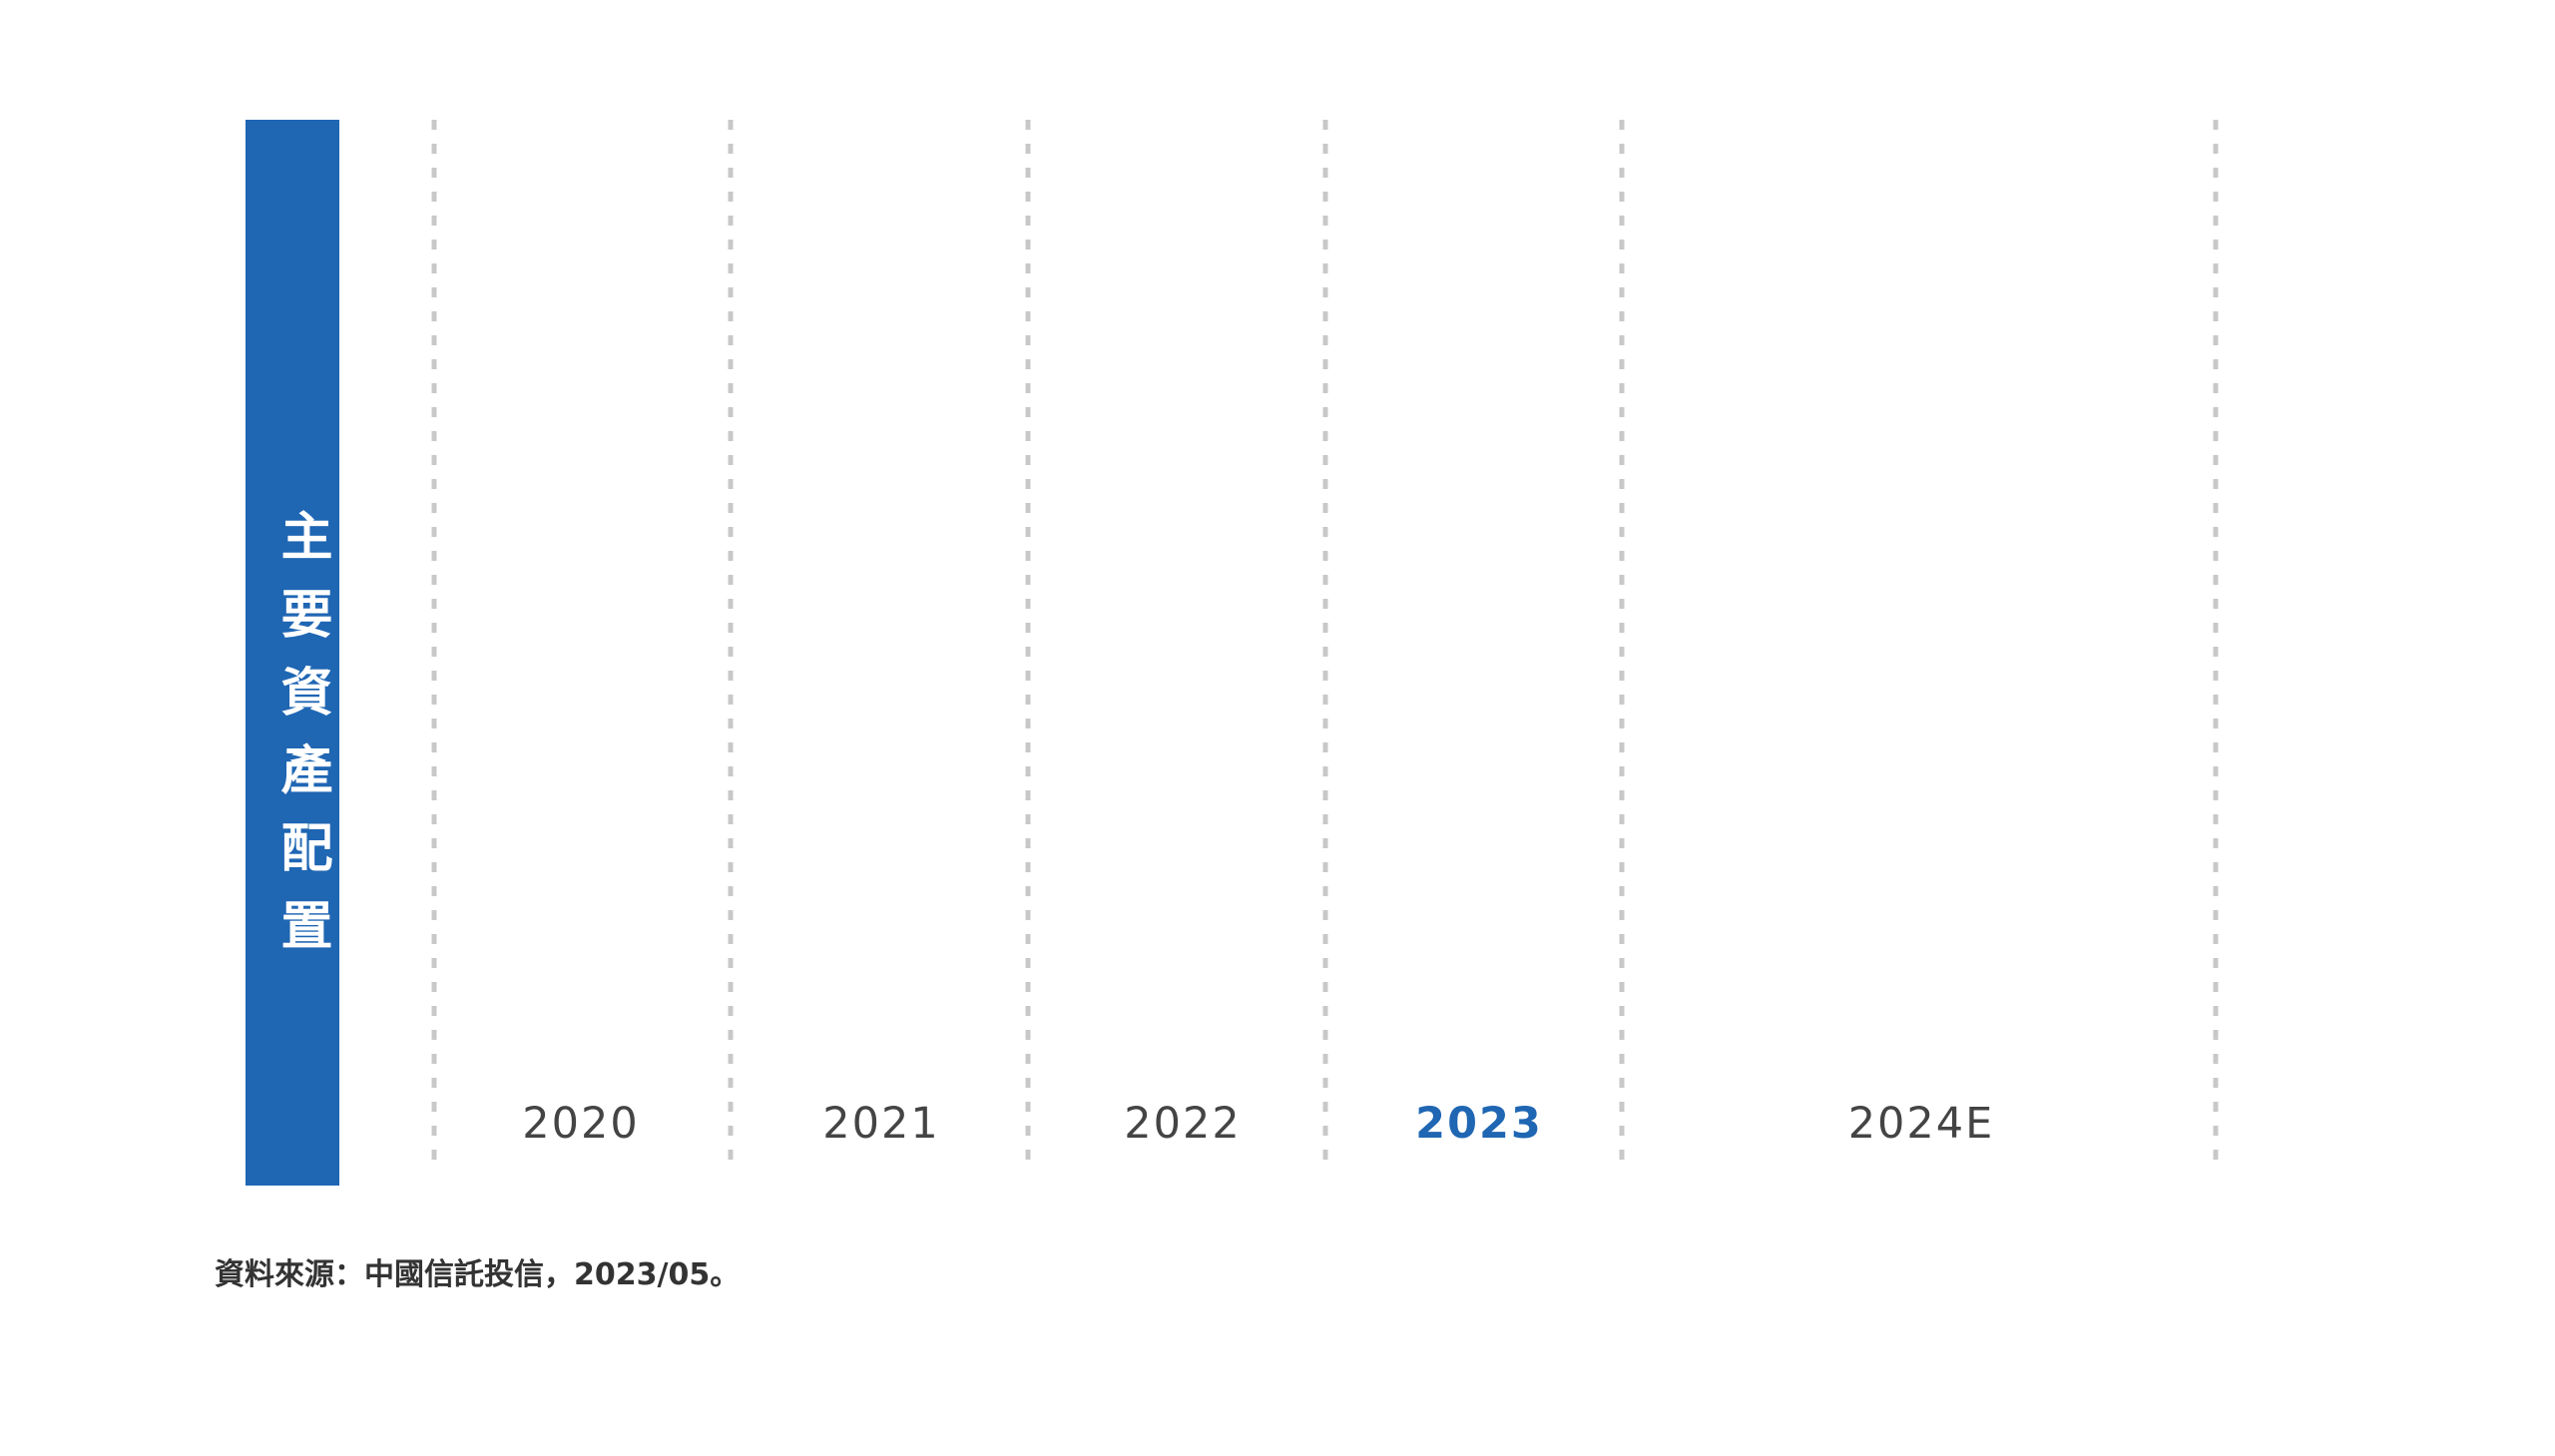 This screenshot has height=1456, width=2555. I want to click on year-label: 2021, so click(880, 1124).